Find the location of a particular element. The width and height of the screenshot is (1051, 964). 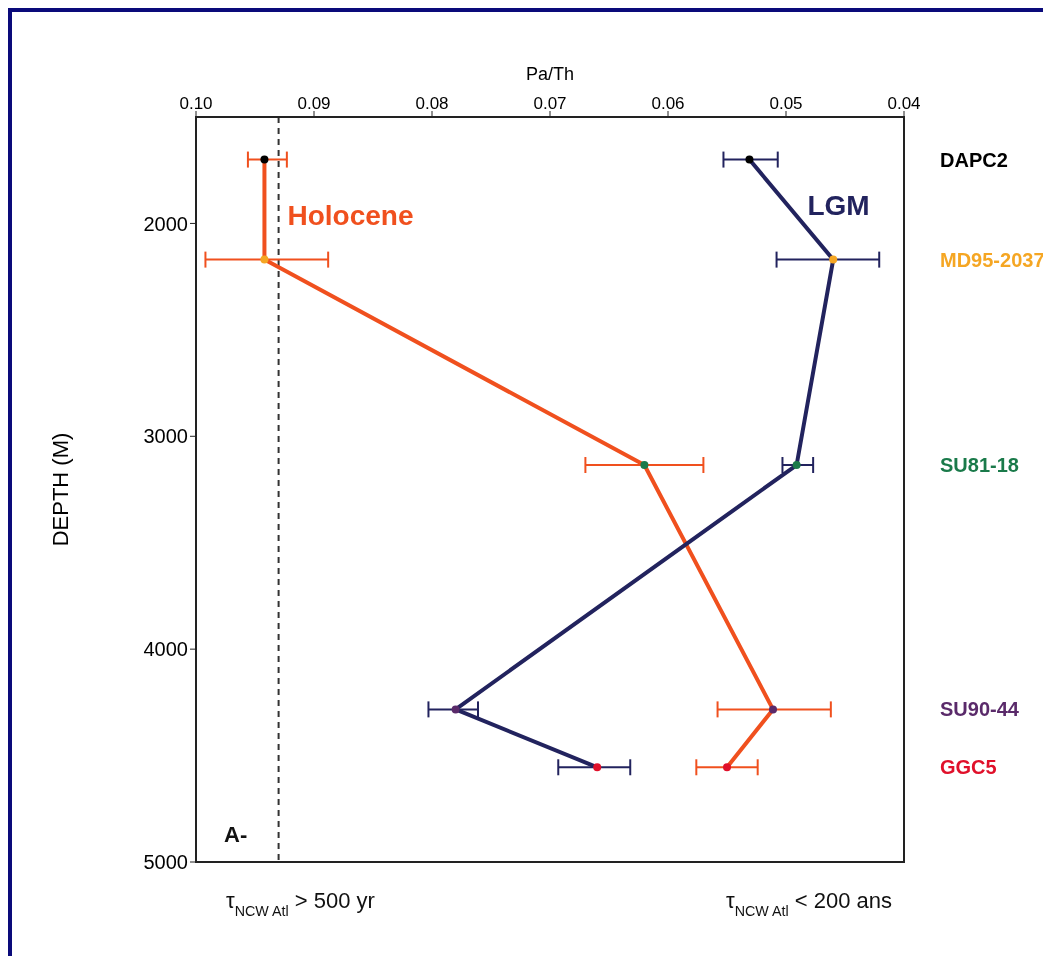

y-tick-label: 4000 is located at coordinates (165, 649).